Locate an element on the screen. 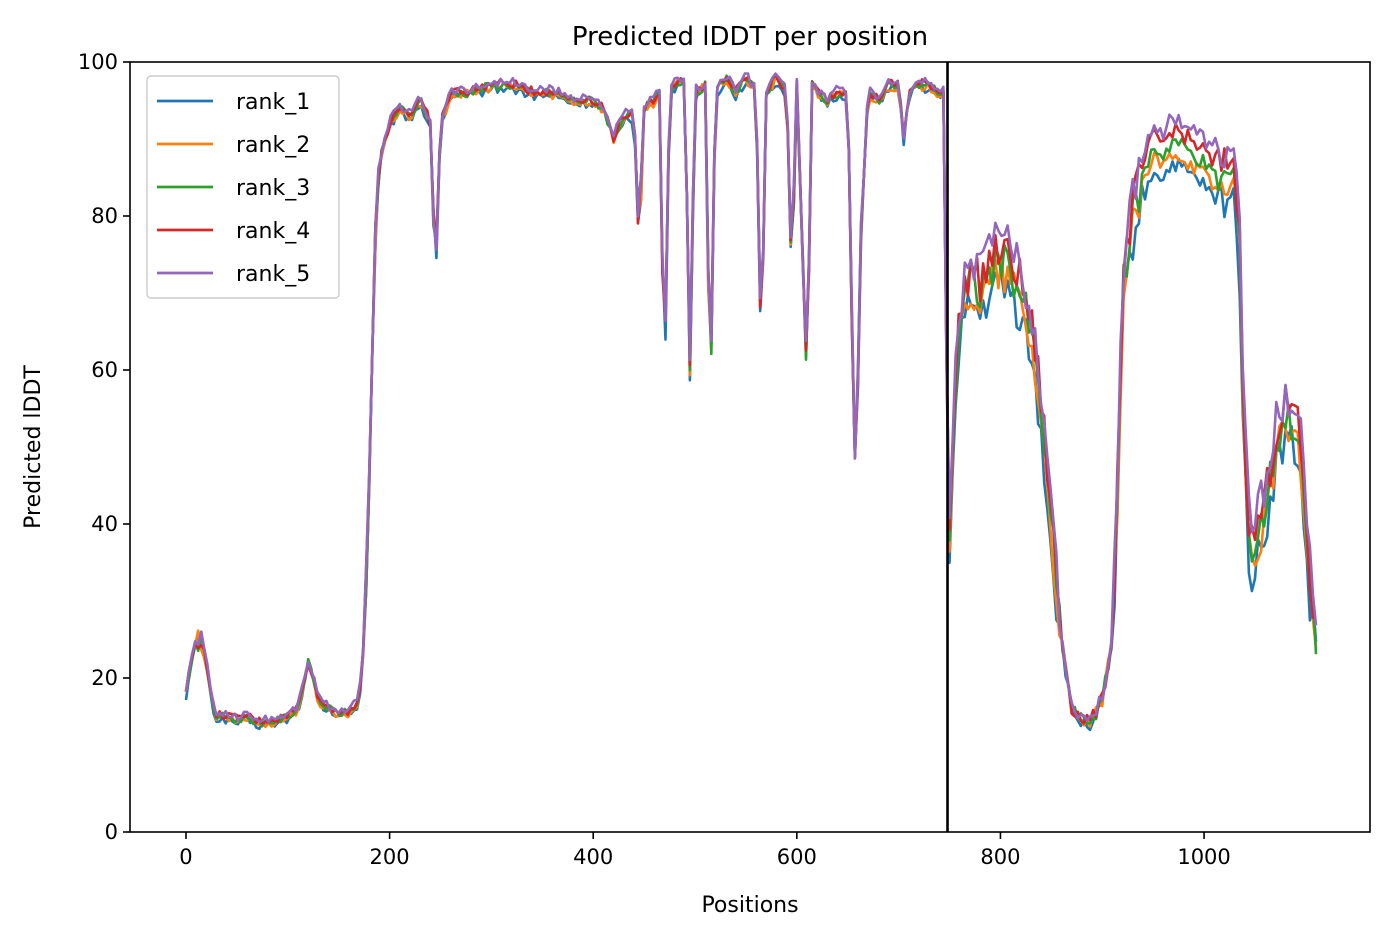 The image size is (1391, 939). chart-title: Predicted lDDT per position is located at coordinates (750, 37).